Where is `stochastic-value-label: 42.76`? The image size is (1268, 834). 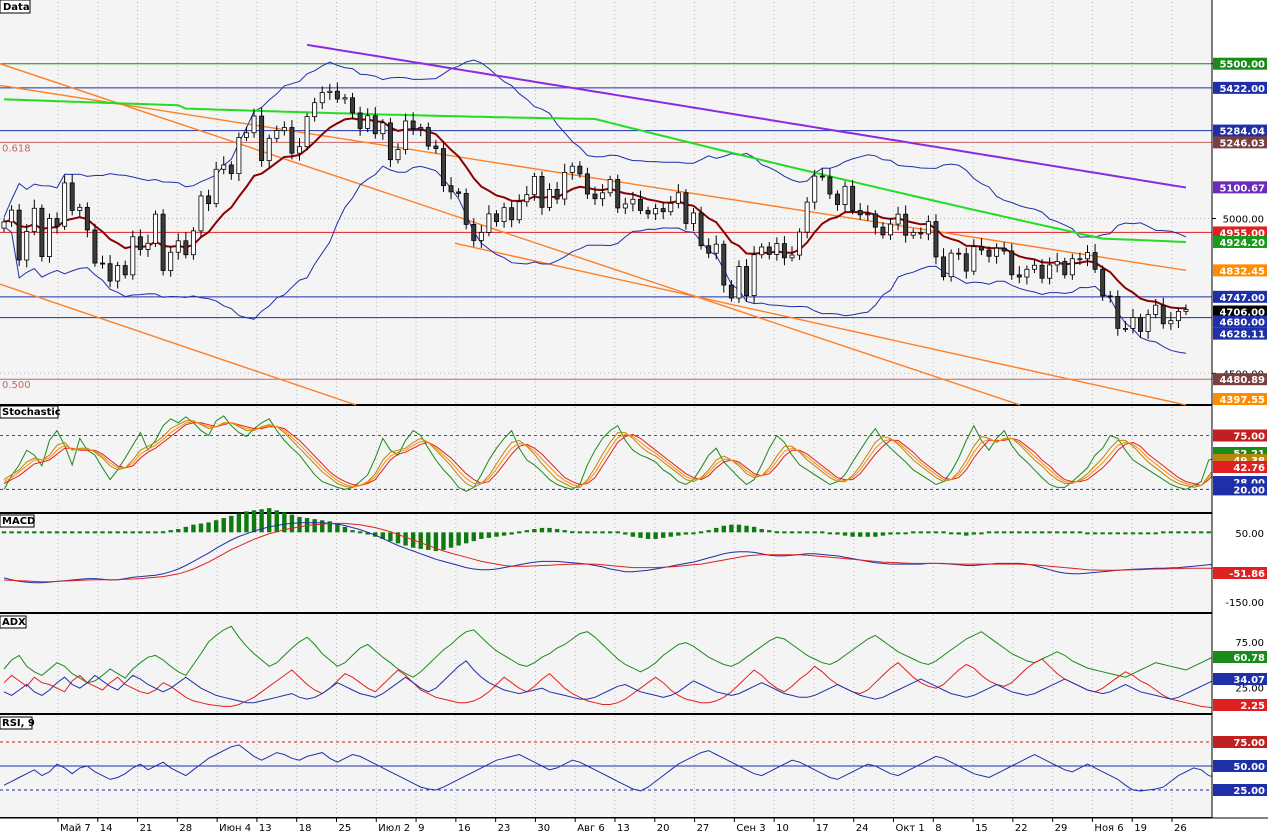
stochastic-value-label: 42.76 is located at coordinates (1249, 468).